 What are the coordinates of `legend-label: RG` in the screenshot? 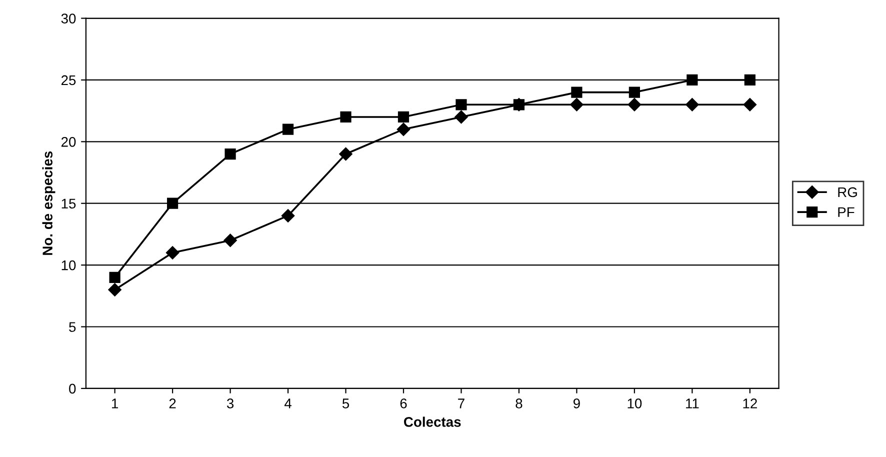 It's located at (847, 192).